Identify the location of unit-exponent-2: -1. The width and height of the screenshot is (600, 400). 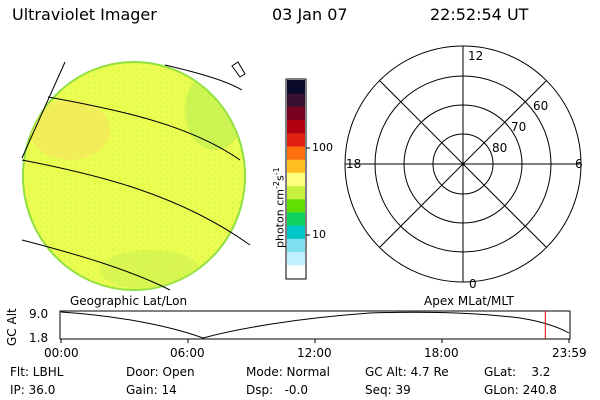
(276, 171).